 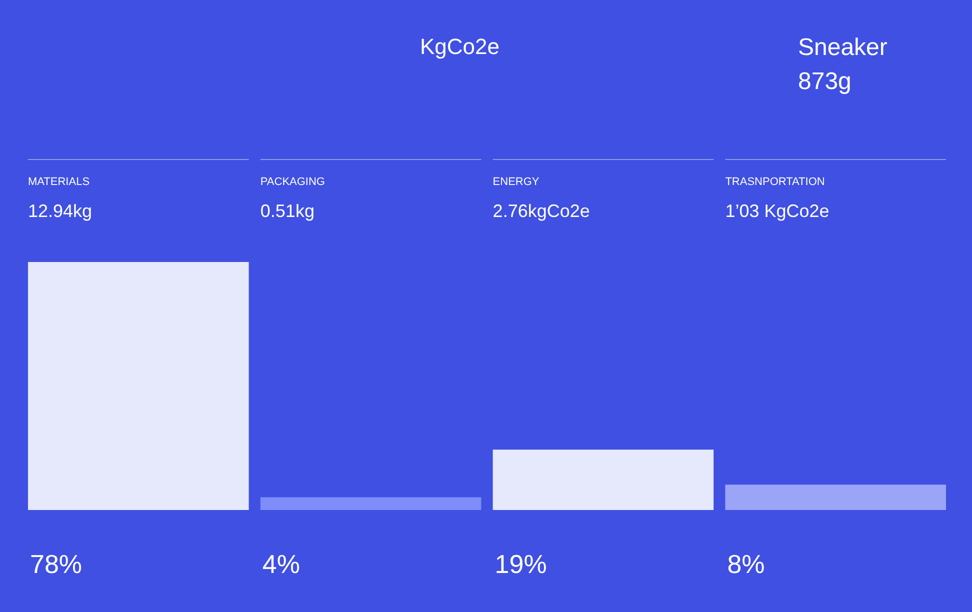 What do you see at coordinates (777, 211) in the screenshot?
I see `text: 1’03 KgCo2e` at bounding box center [777, 211].